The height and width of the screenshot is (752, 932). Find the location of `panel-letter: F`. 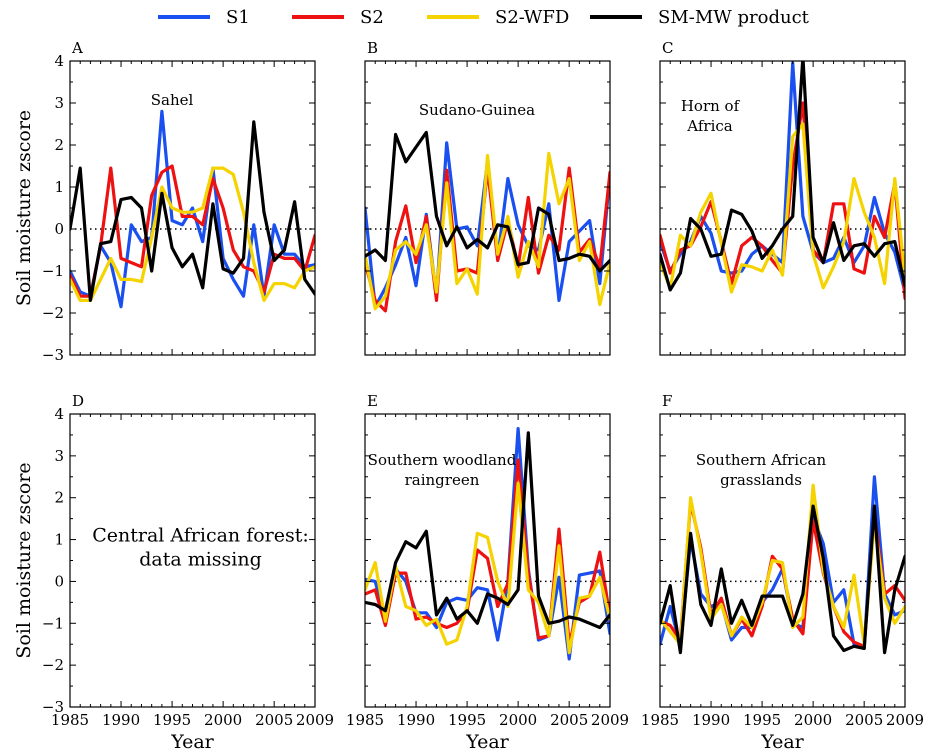

panel-letter: F is located at coordinates (667, 401).